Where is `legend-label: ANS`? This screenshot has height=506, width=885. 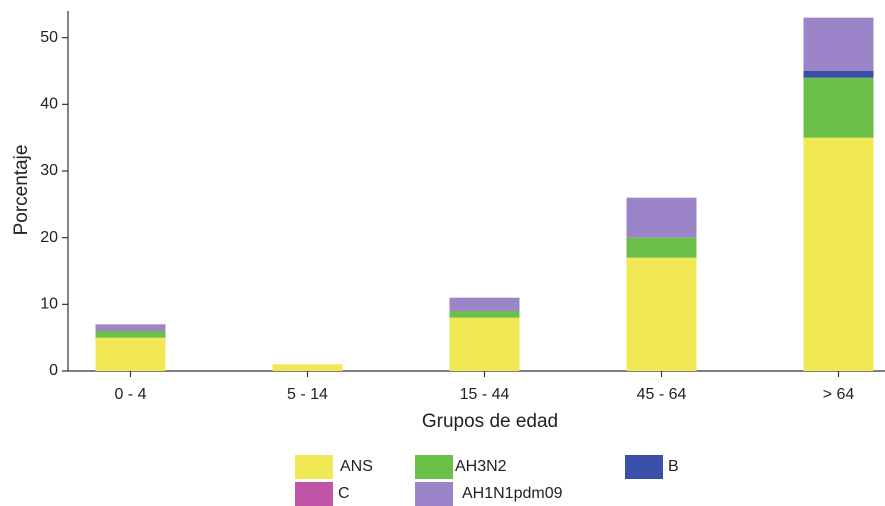 legend-label: ANS is located at coordinates (356, 466).